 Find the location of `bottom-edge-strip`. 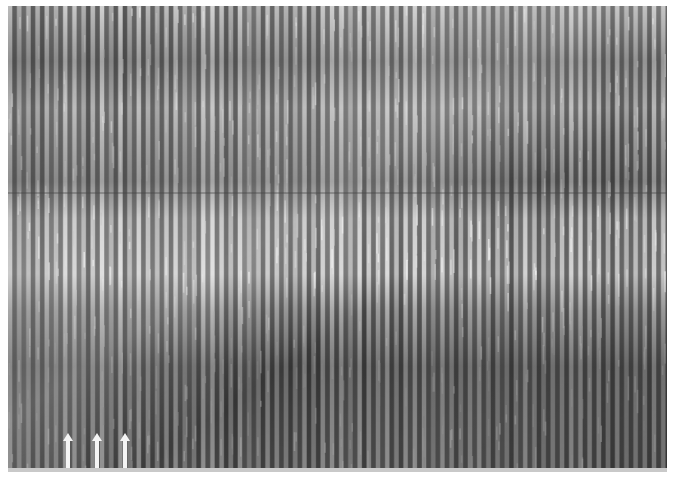

bottom-edge-strip is located at coordinates (337, 470).